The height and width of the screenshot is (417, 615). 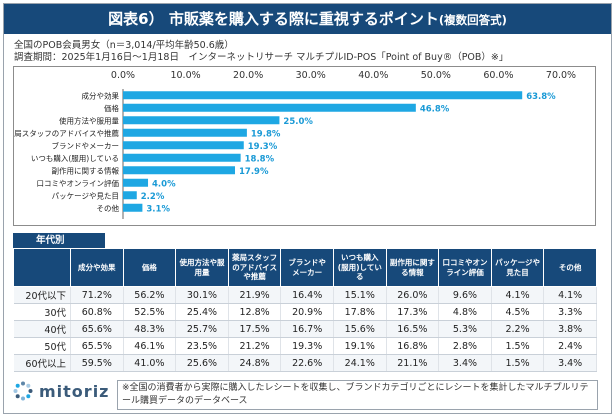 What do you see at coordinates (124, 45) in the screenshot?
I see `sample-info: 全国のPOB会員男女（n＝3,014/平均年齢50.6歳）` at bounding box center [124, 45].